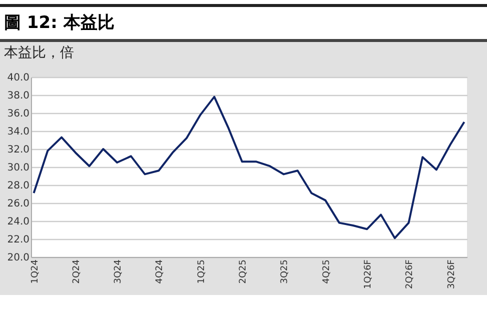 This screenshot has width=487, height=310. I want to click on y-tick-label: 34.0, so click(18, 132).